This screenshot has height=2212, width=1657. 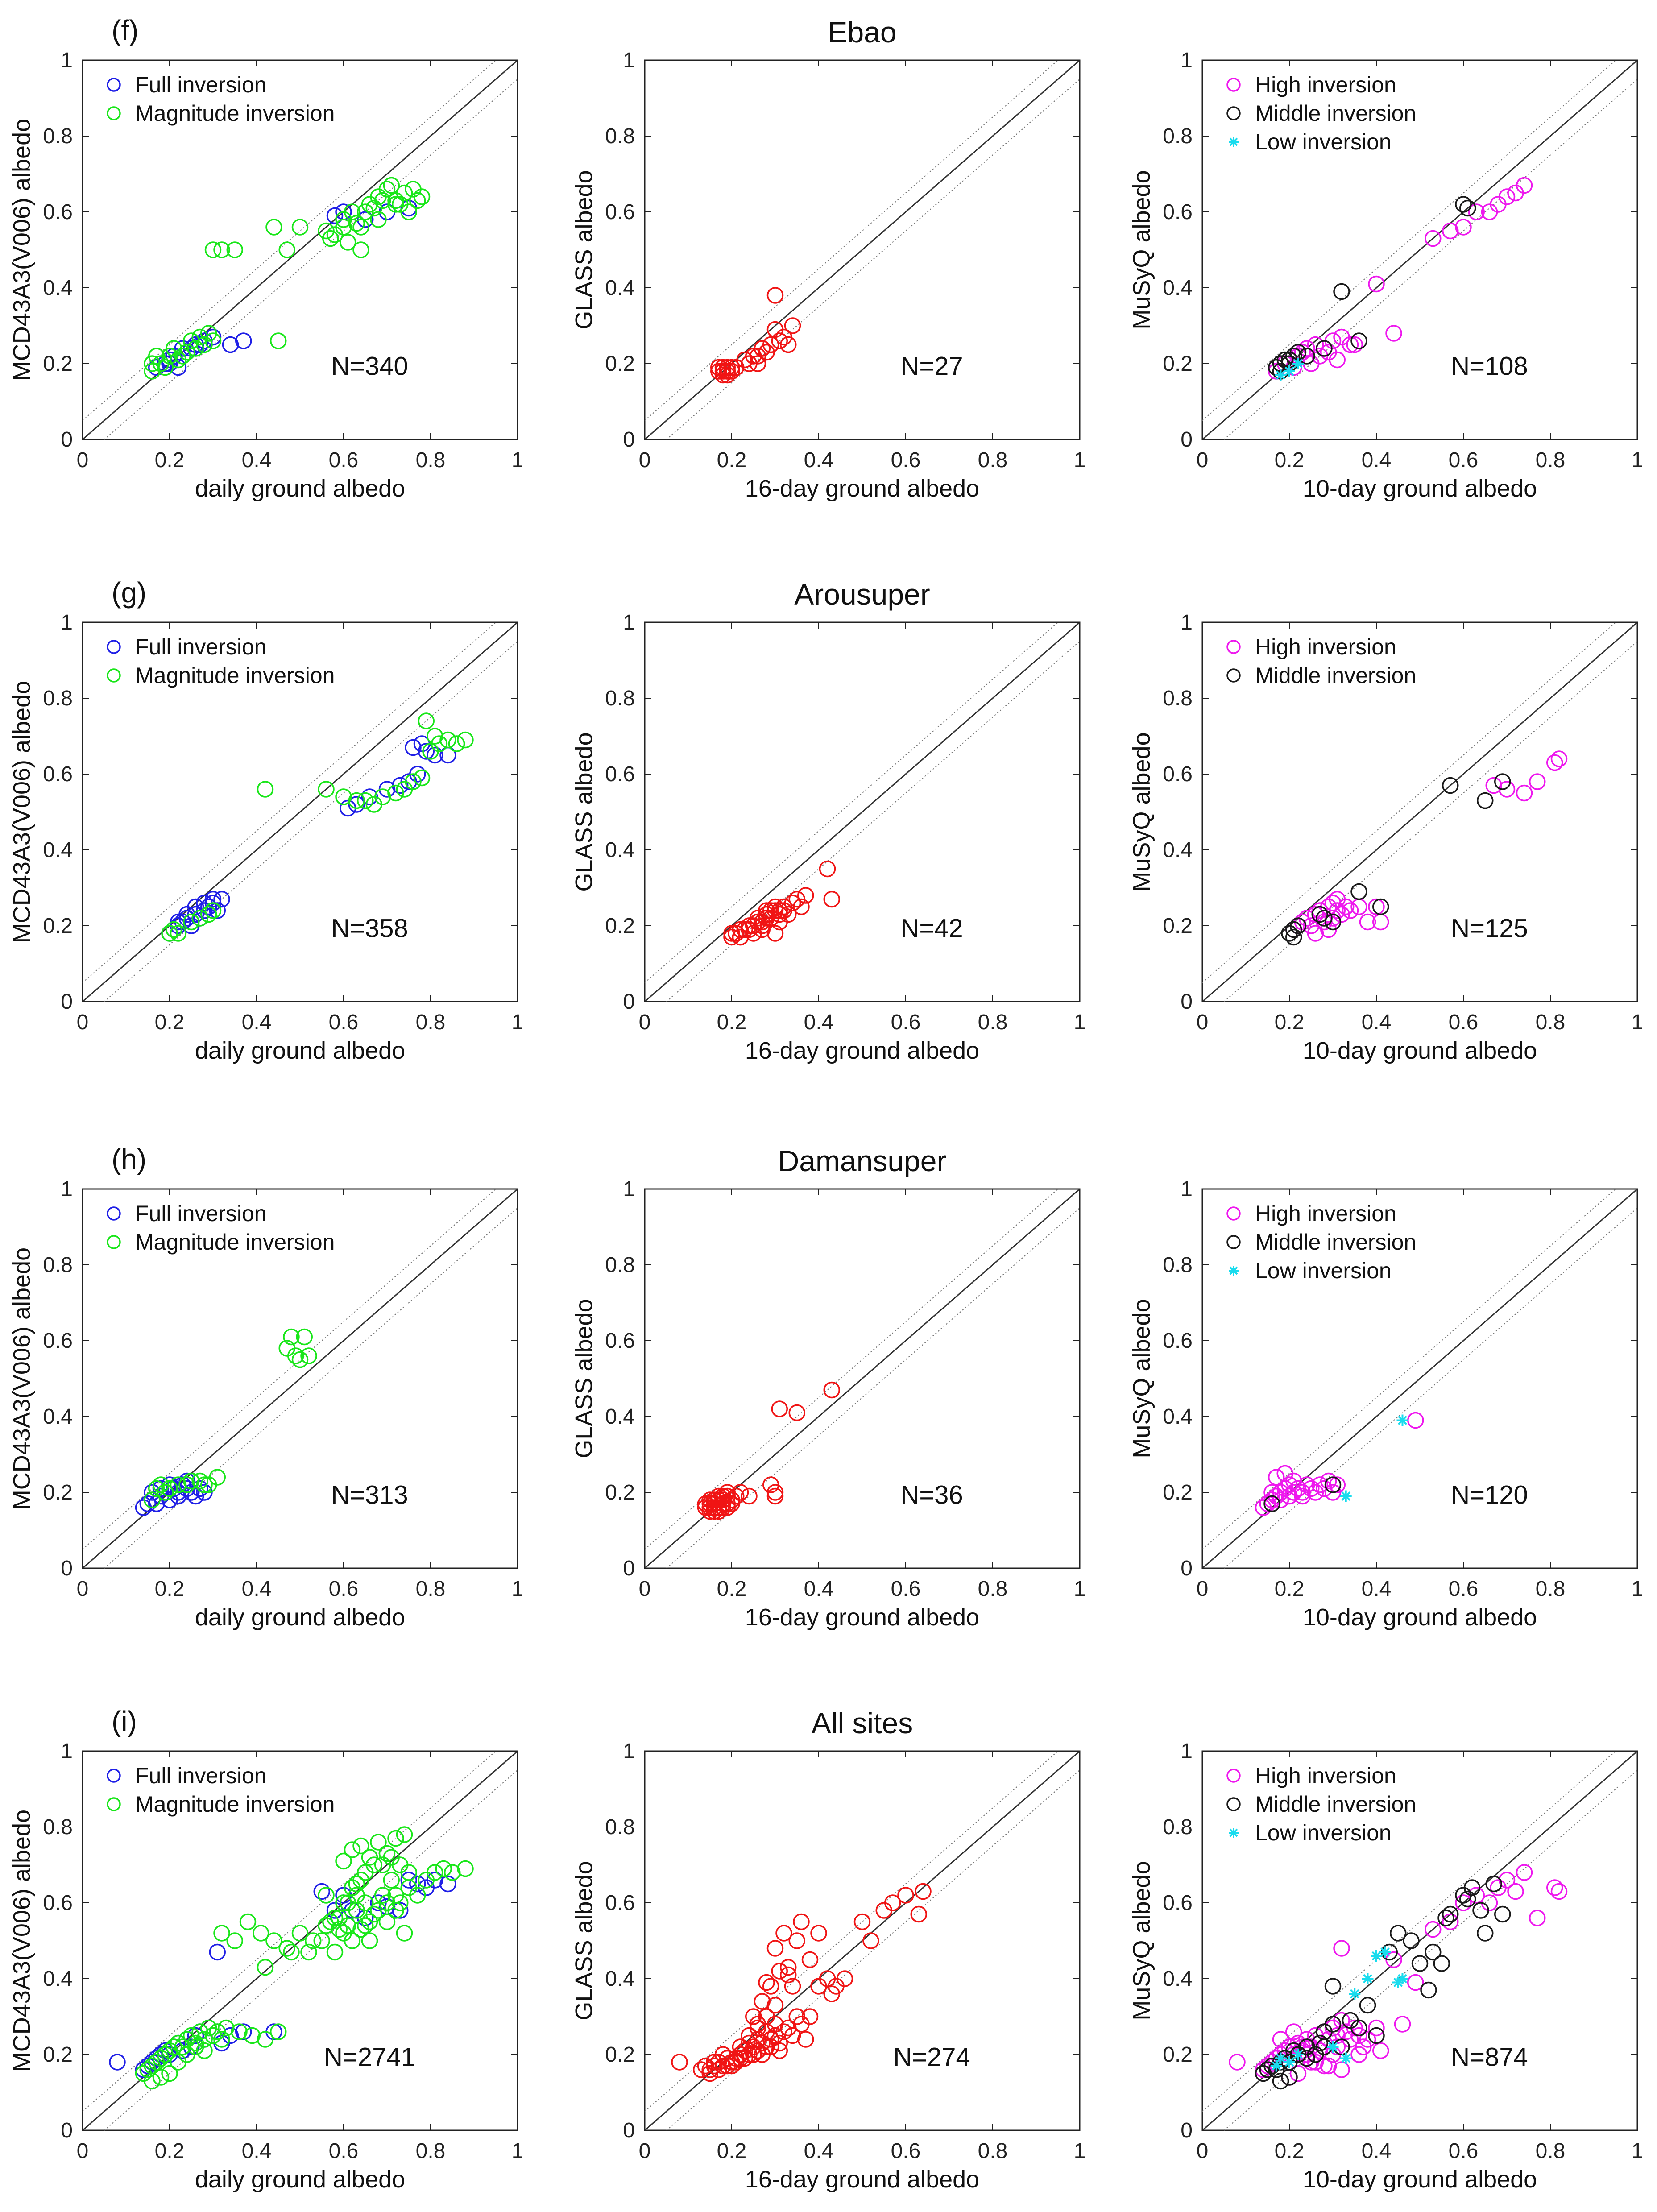 What do you see at coordinates (1233, 675) in the screenshot?
I see `legend-marker` at bounding box center [1233, 675].